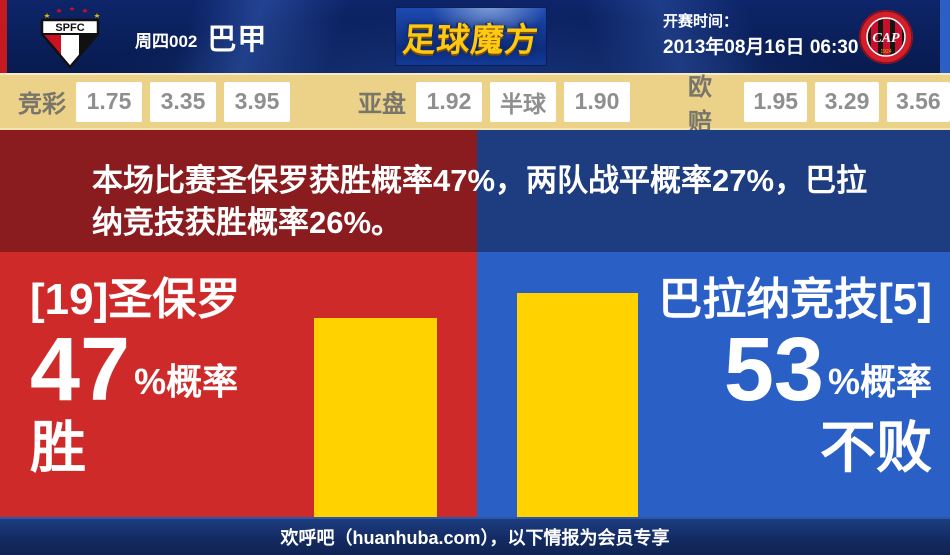 This screenshot has width=950, height=555. I want to click on site-logo: 足球魔方, so click(471, 36).